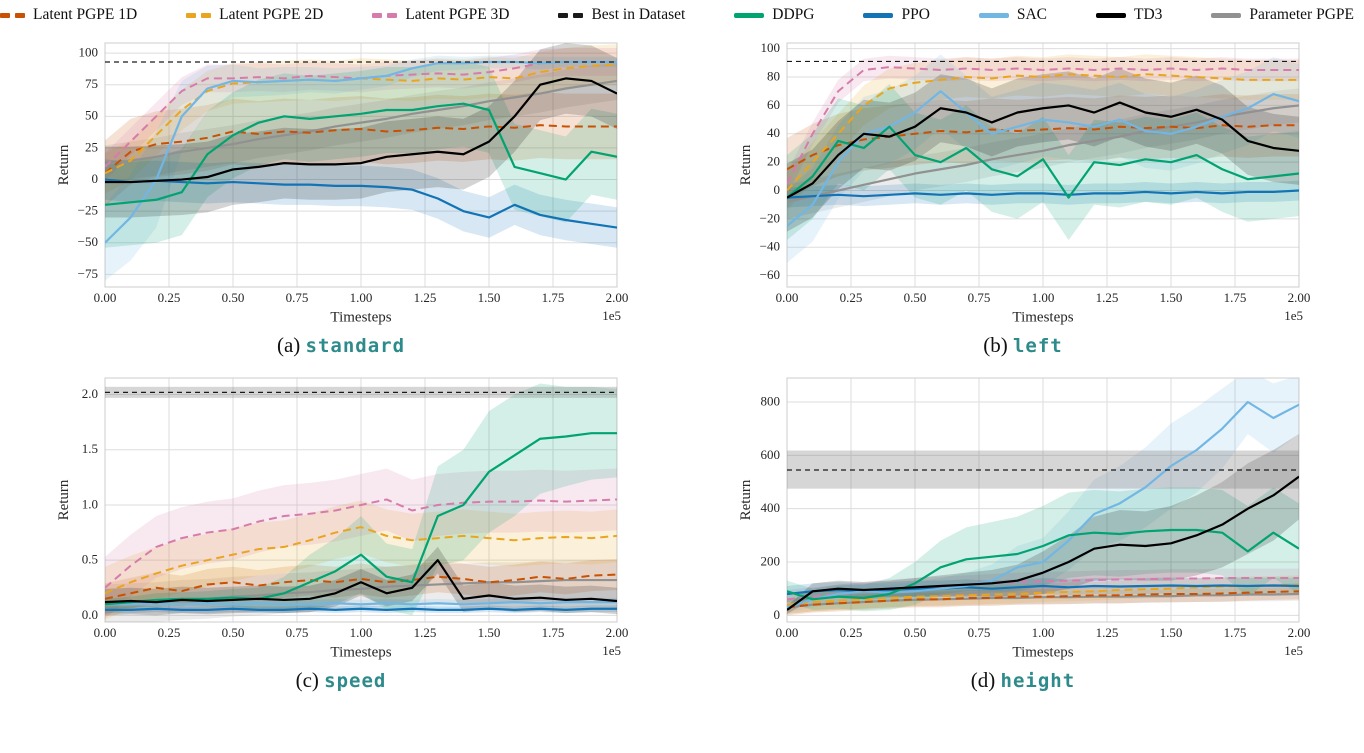 The height and width of the screenshot is (753, 1364). I want to click on caption-left: (b) left, so click(1023, 345).